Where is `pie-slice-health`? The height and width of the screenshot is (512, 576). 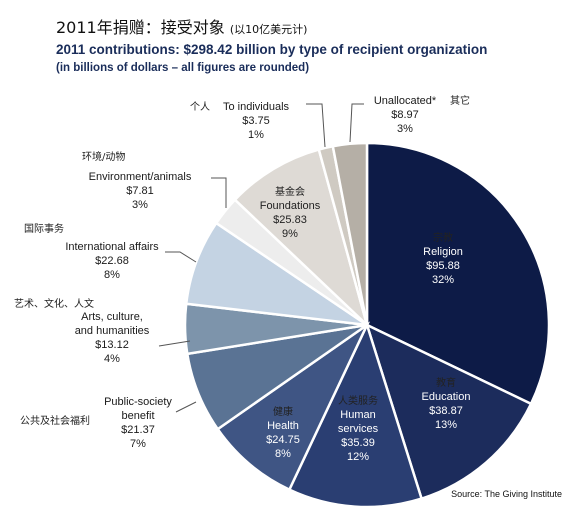
pie-slice-health is located at coordinates (293, 406).